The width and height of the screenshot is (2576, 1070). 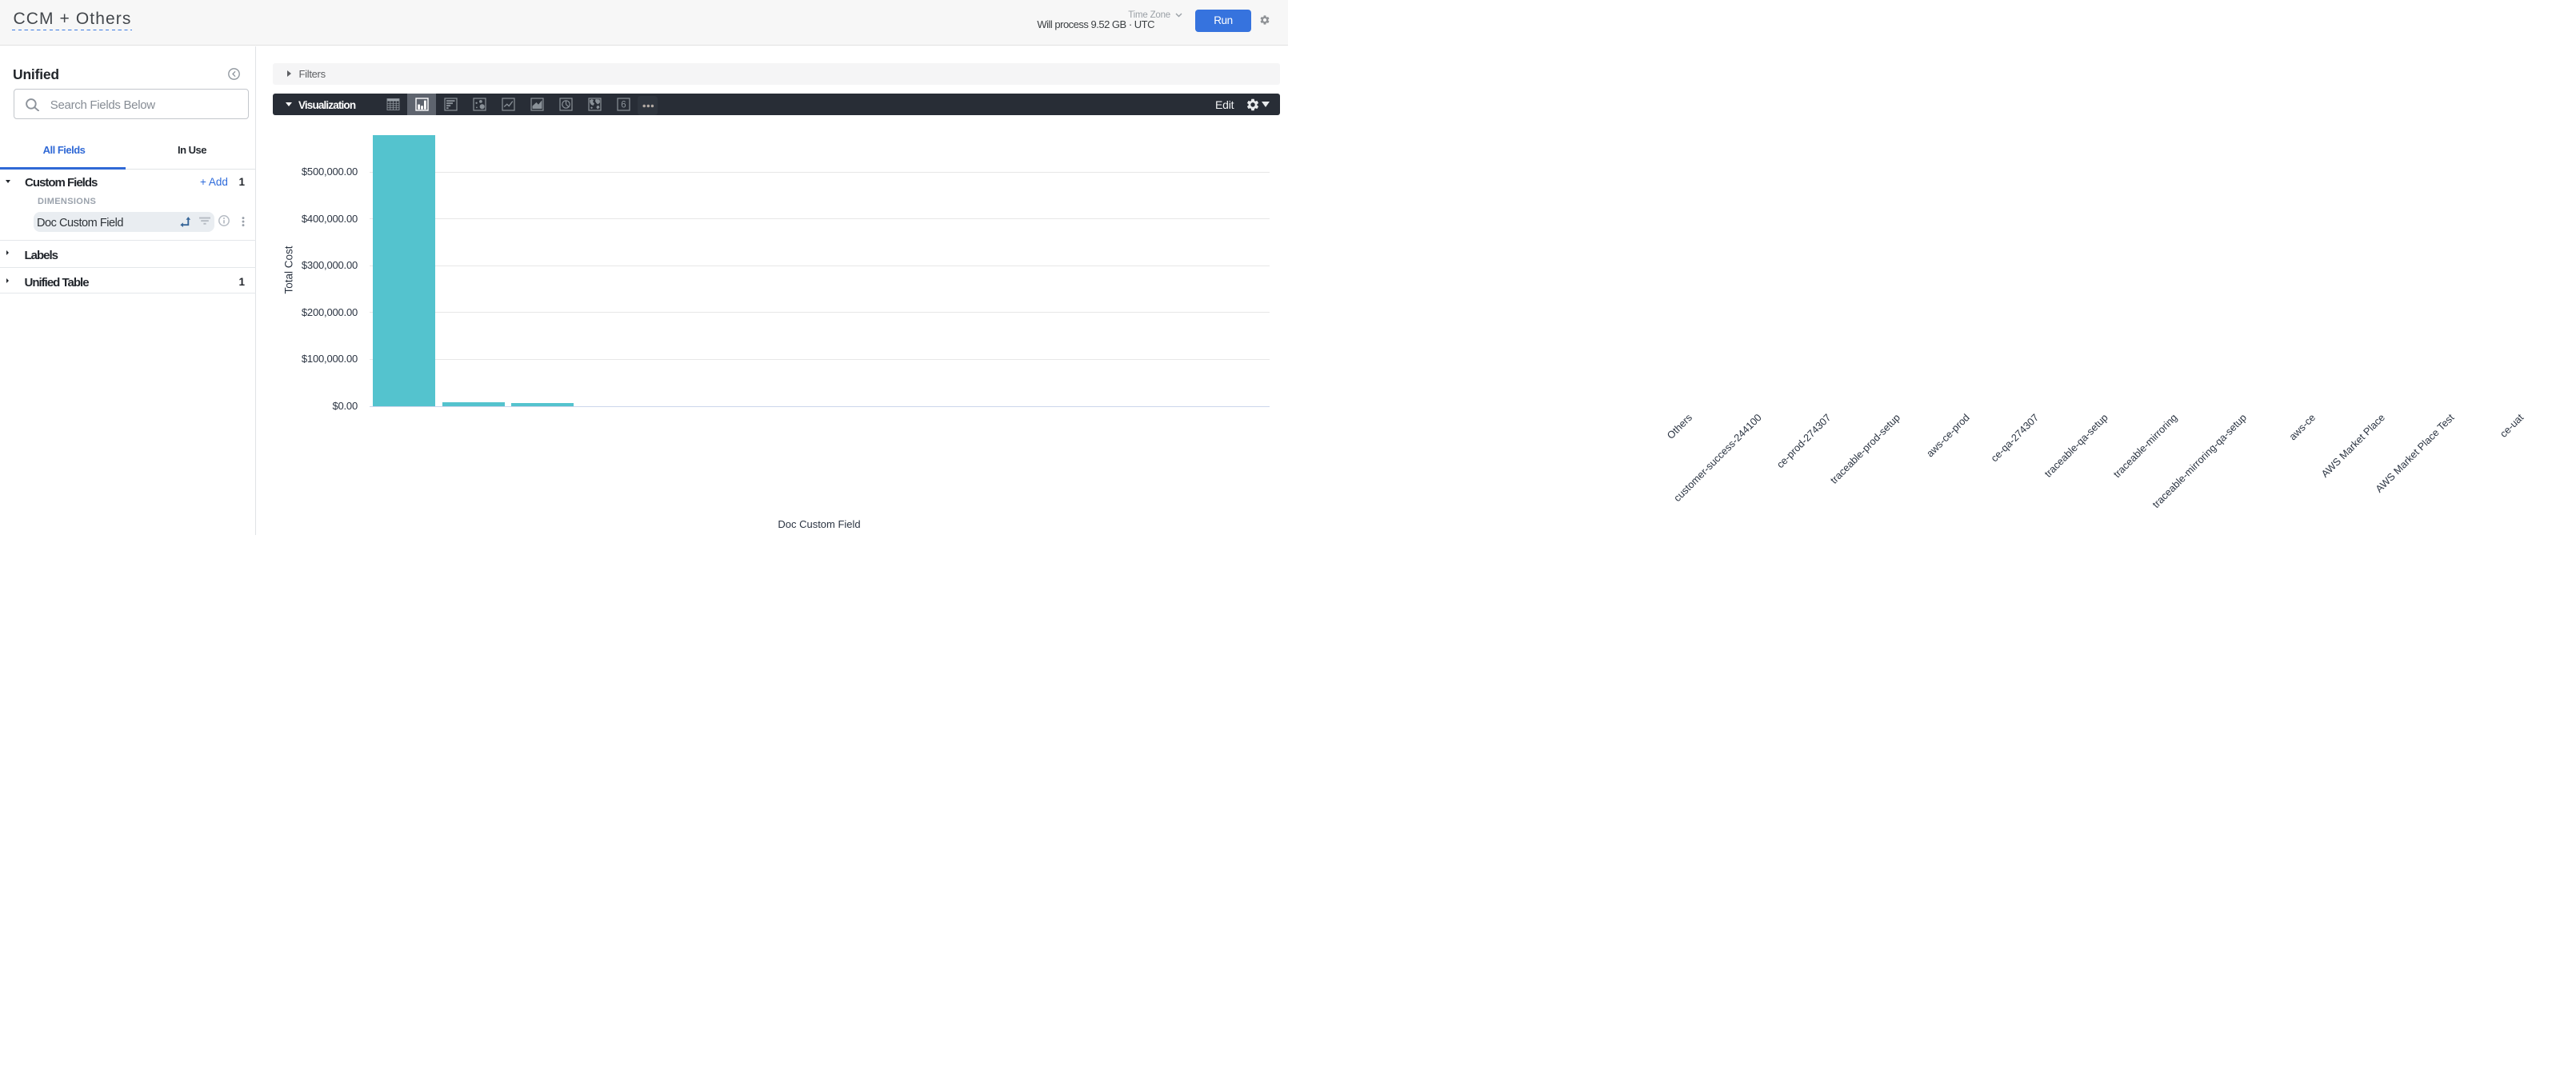 I want to click on svg-text: 6, so click(x=623, y=105).